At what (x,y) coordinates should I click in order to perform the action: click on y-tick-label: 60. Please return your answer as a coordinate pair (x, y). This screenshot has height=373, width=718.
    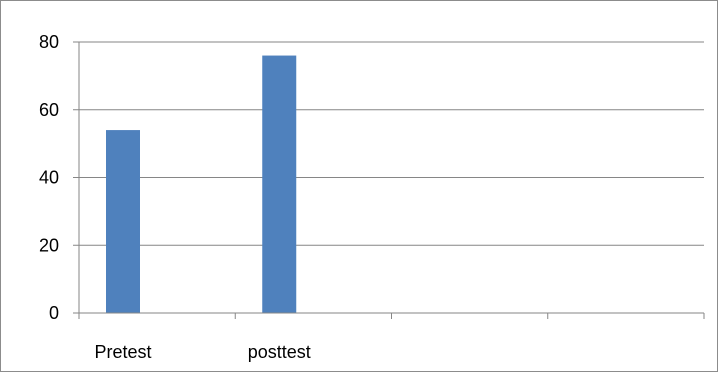
    Looking at the image, I should click on (49, 110).